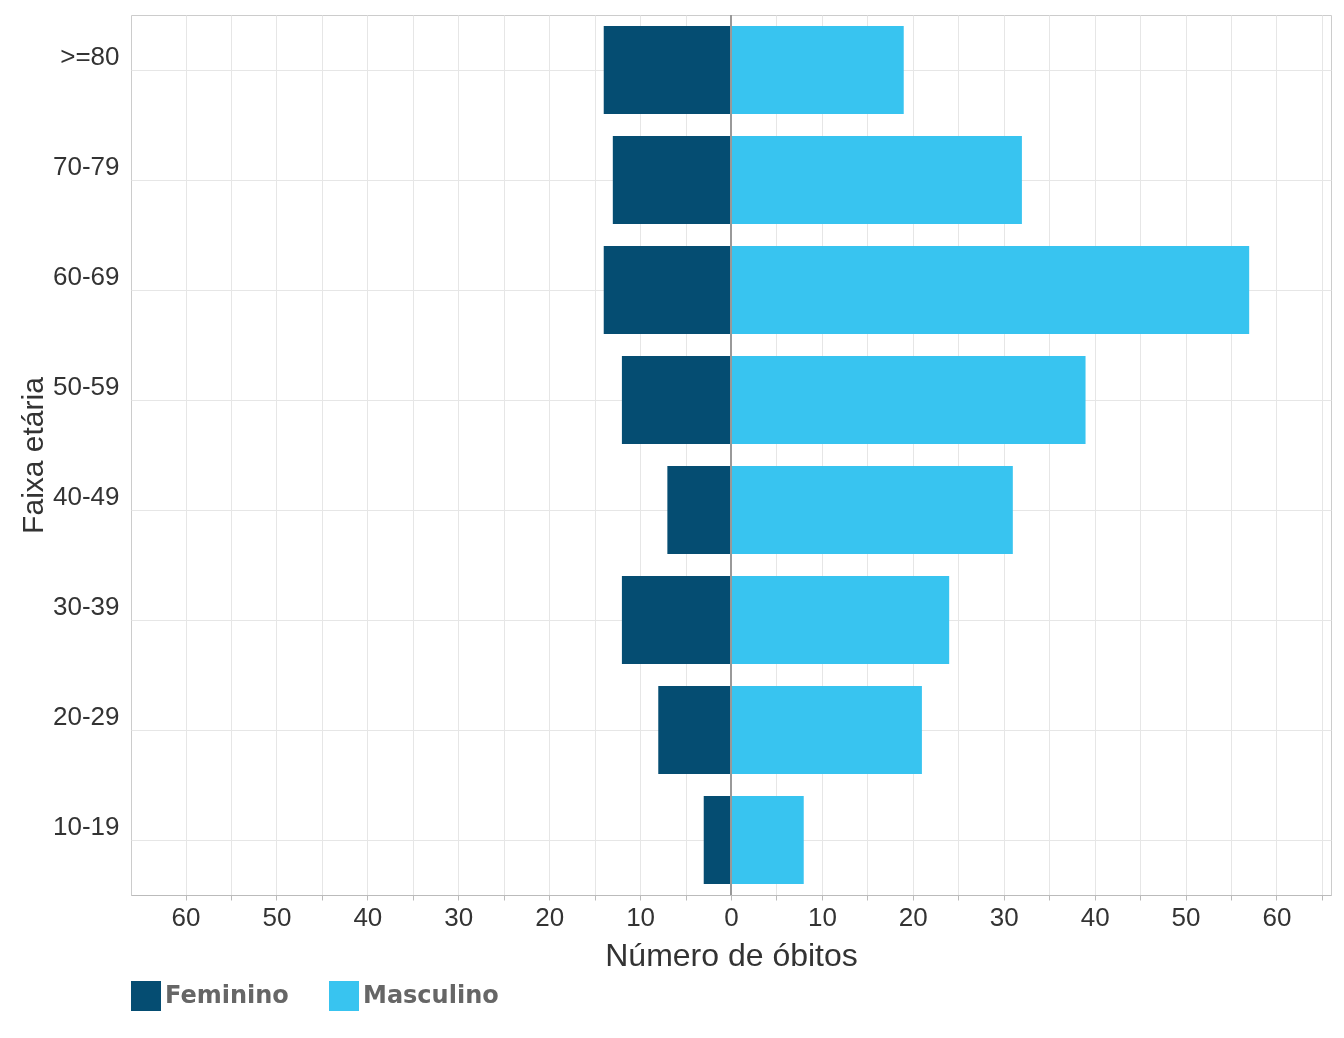 The image size is (1344, 1038). What do you see at coordinates (227, 995) in the screenshot?
I see `legend-label: Feminino` at bounding box center [227, 995].